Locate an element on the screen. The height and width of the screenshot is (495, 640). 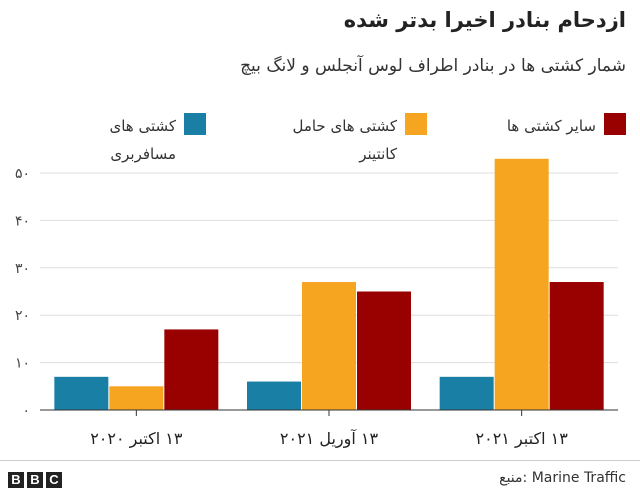
y-tick-label: ۱۰ is located at coordinates (22, 364).